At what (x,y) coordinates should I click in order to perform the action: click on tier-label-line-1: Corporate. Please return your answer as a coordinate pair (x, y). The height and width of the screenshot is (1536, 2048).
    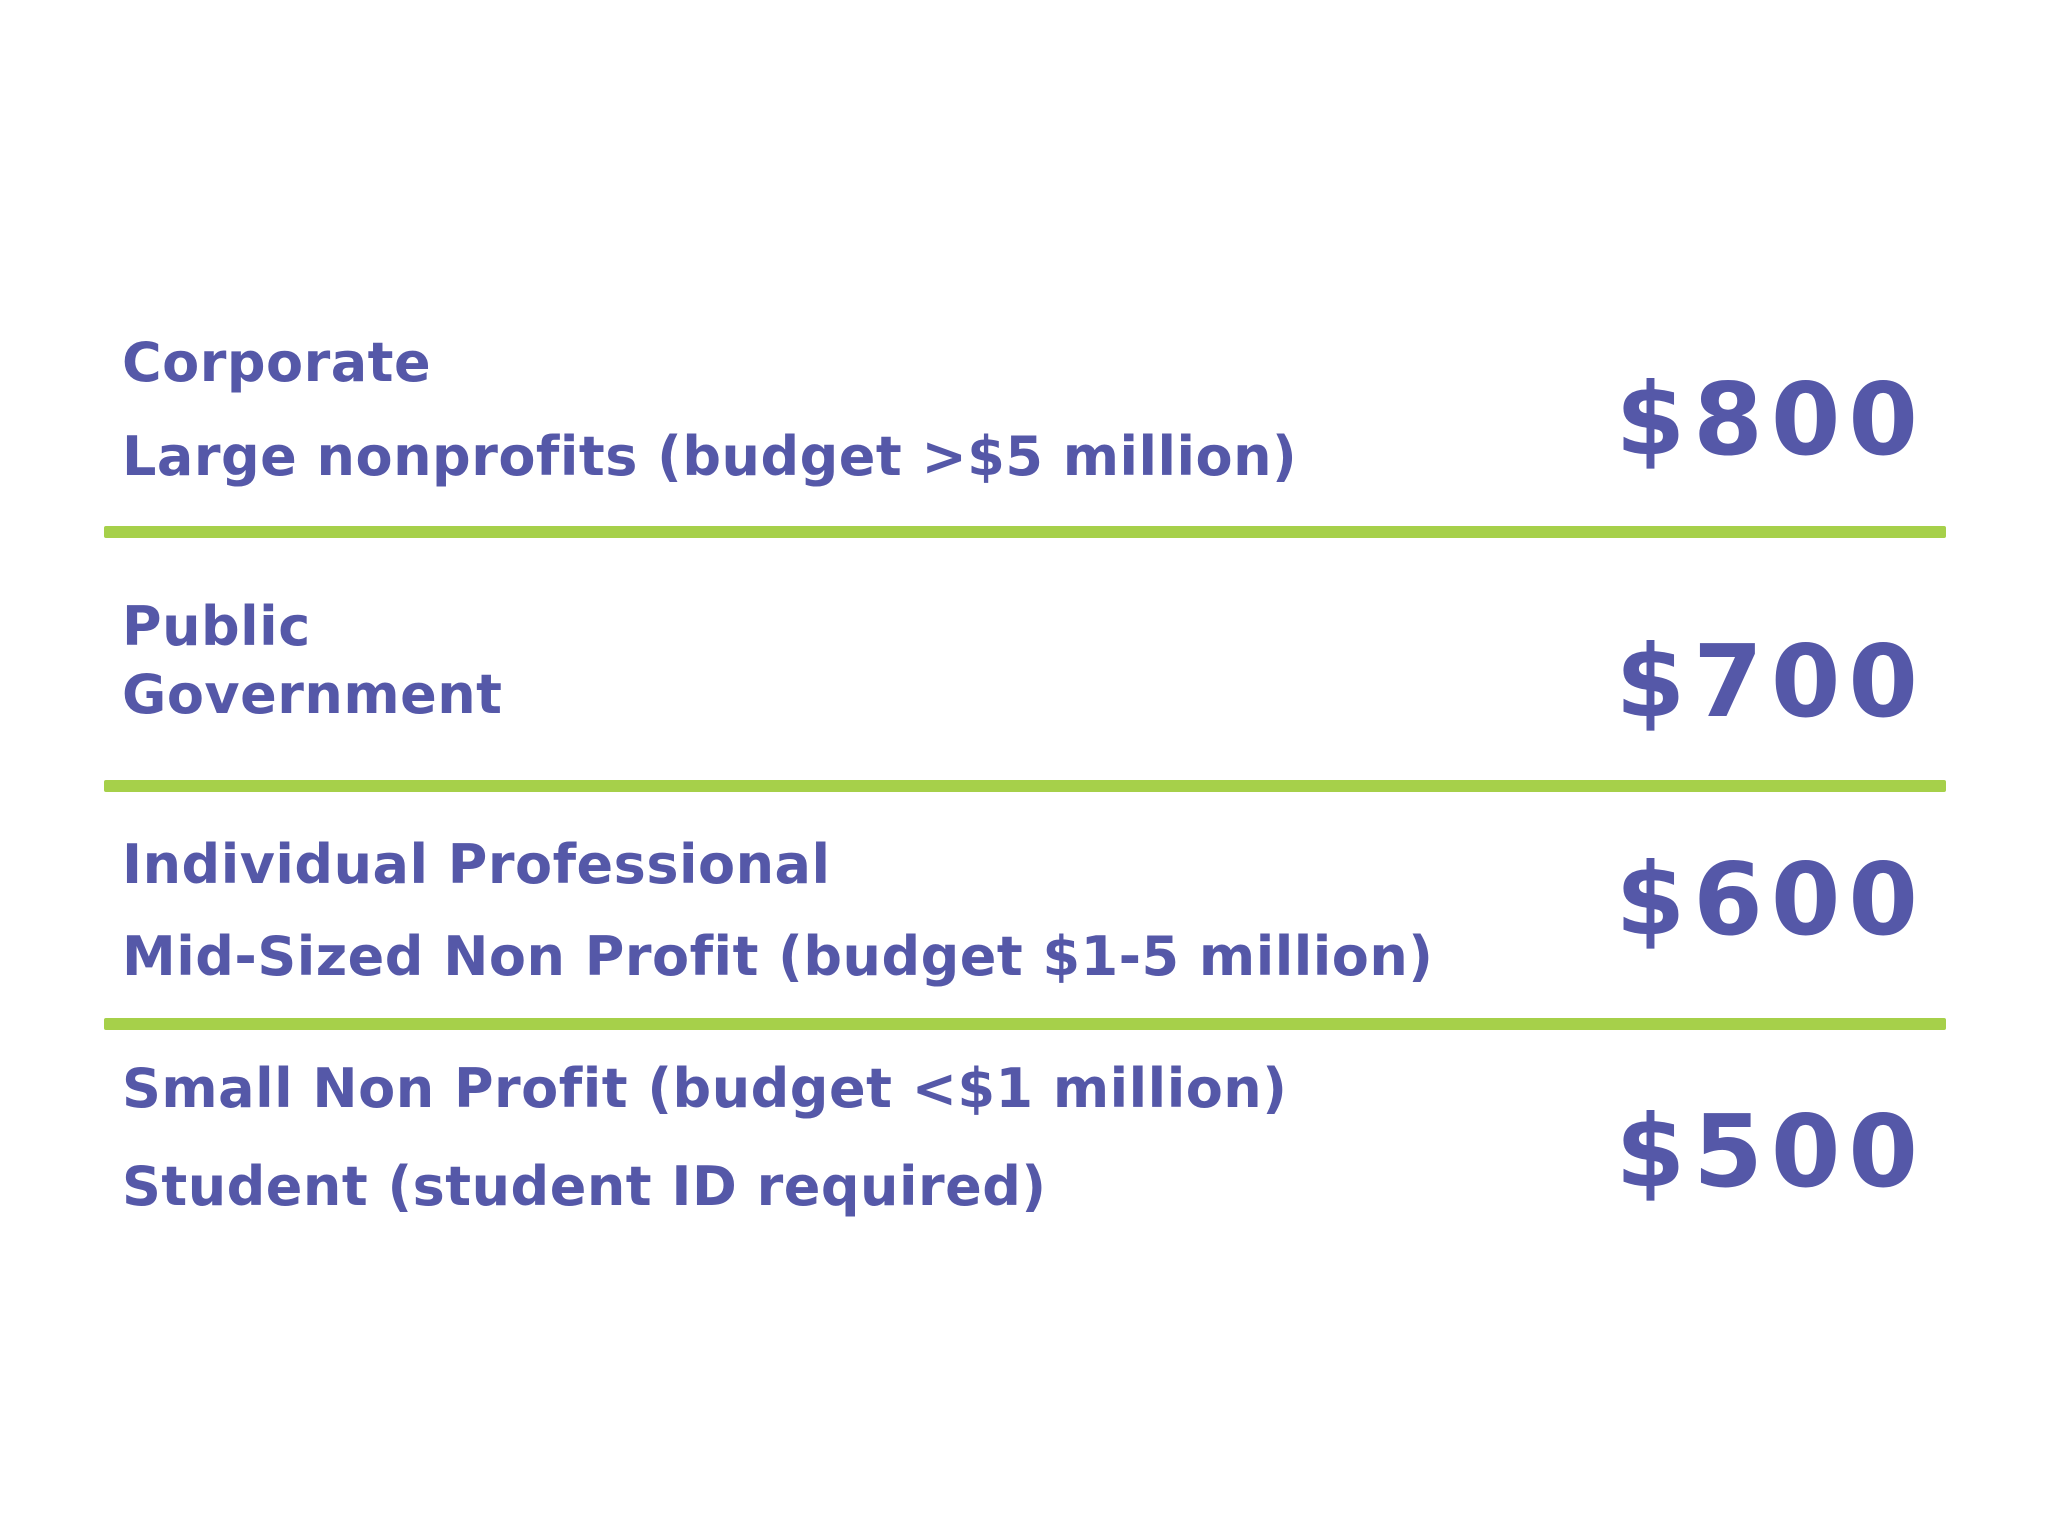
    Looking at the image, I should click on (277, 362).